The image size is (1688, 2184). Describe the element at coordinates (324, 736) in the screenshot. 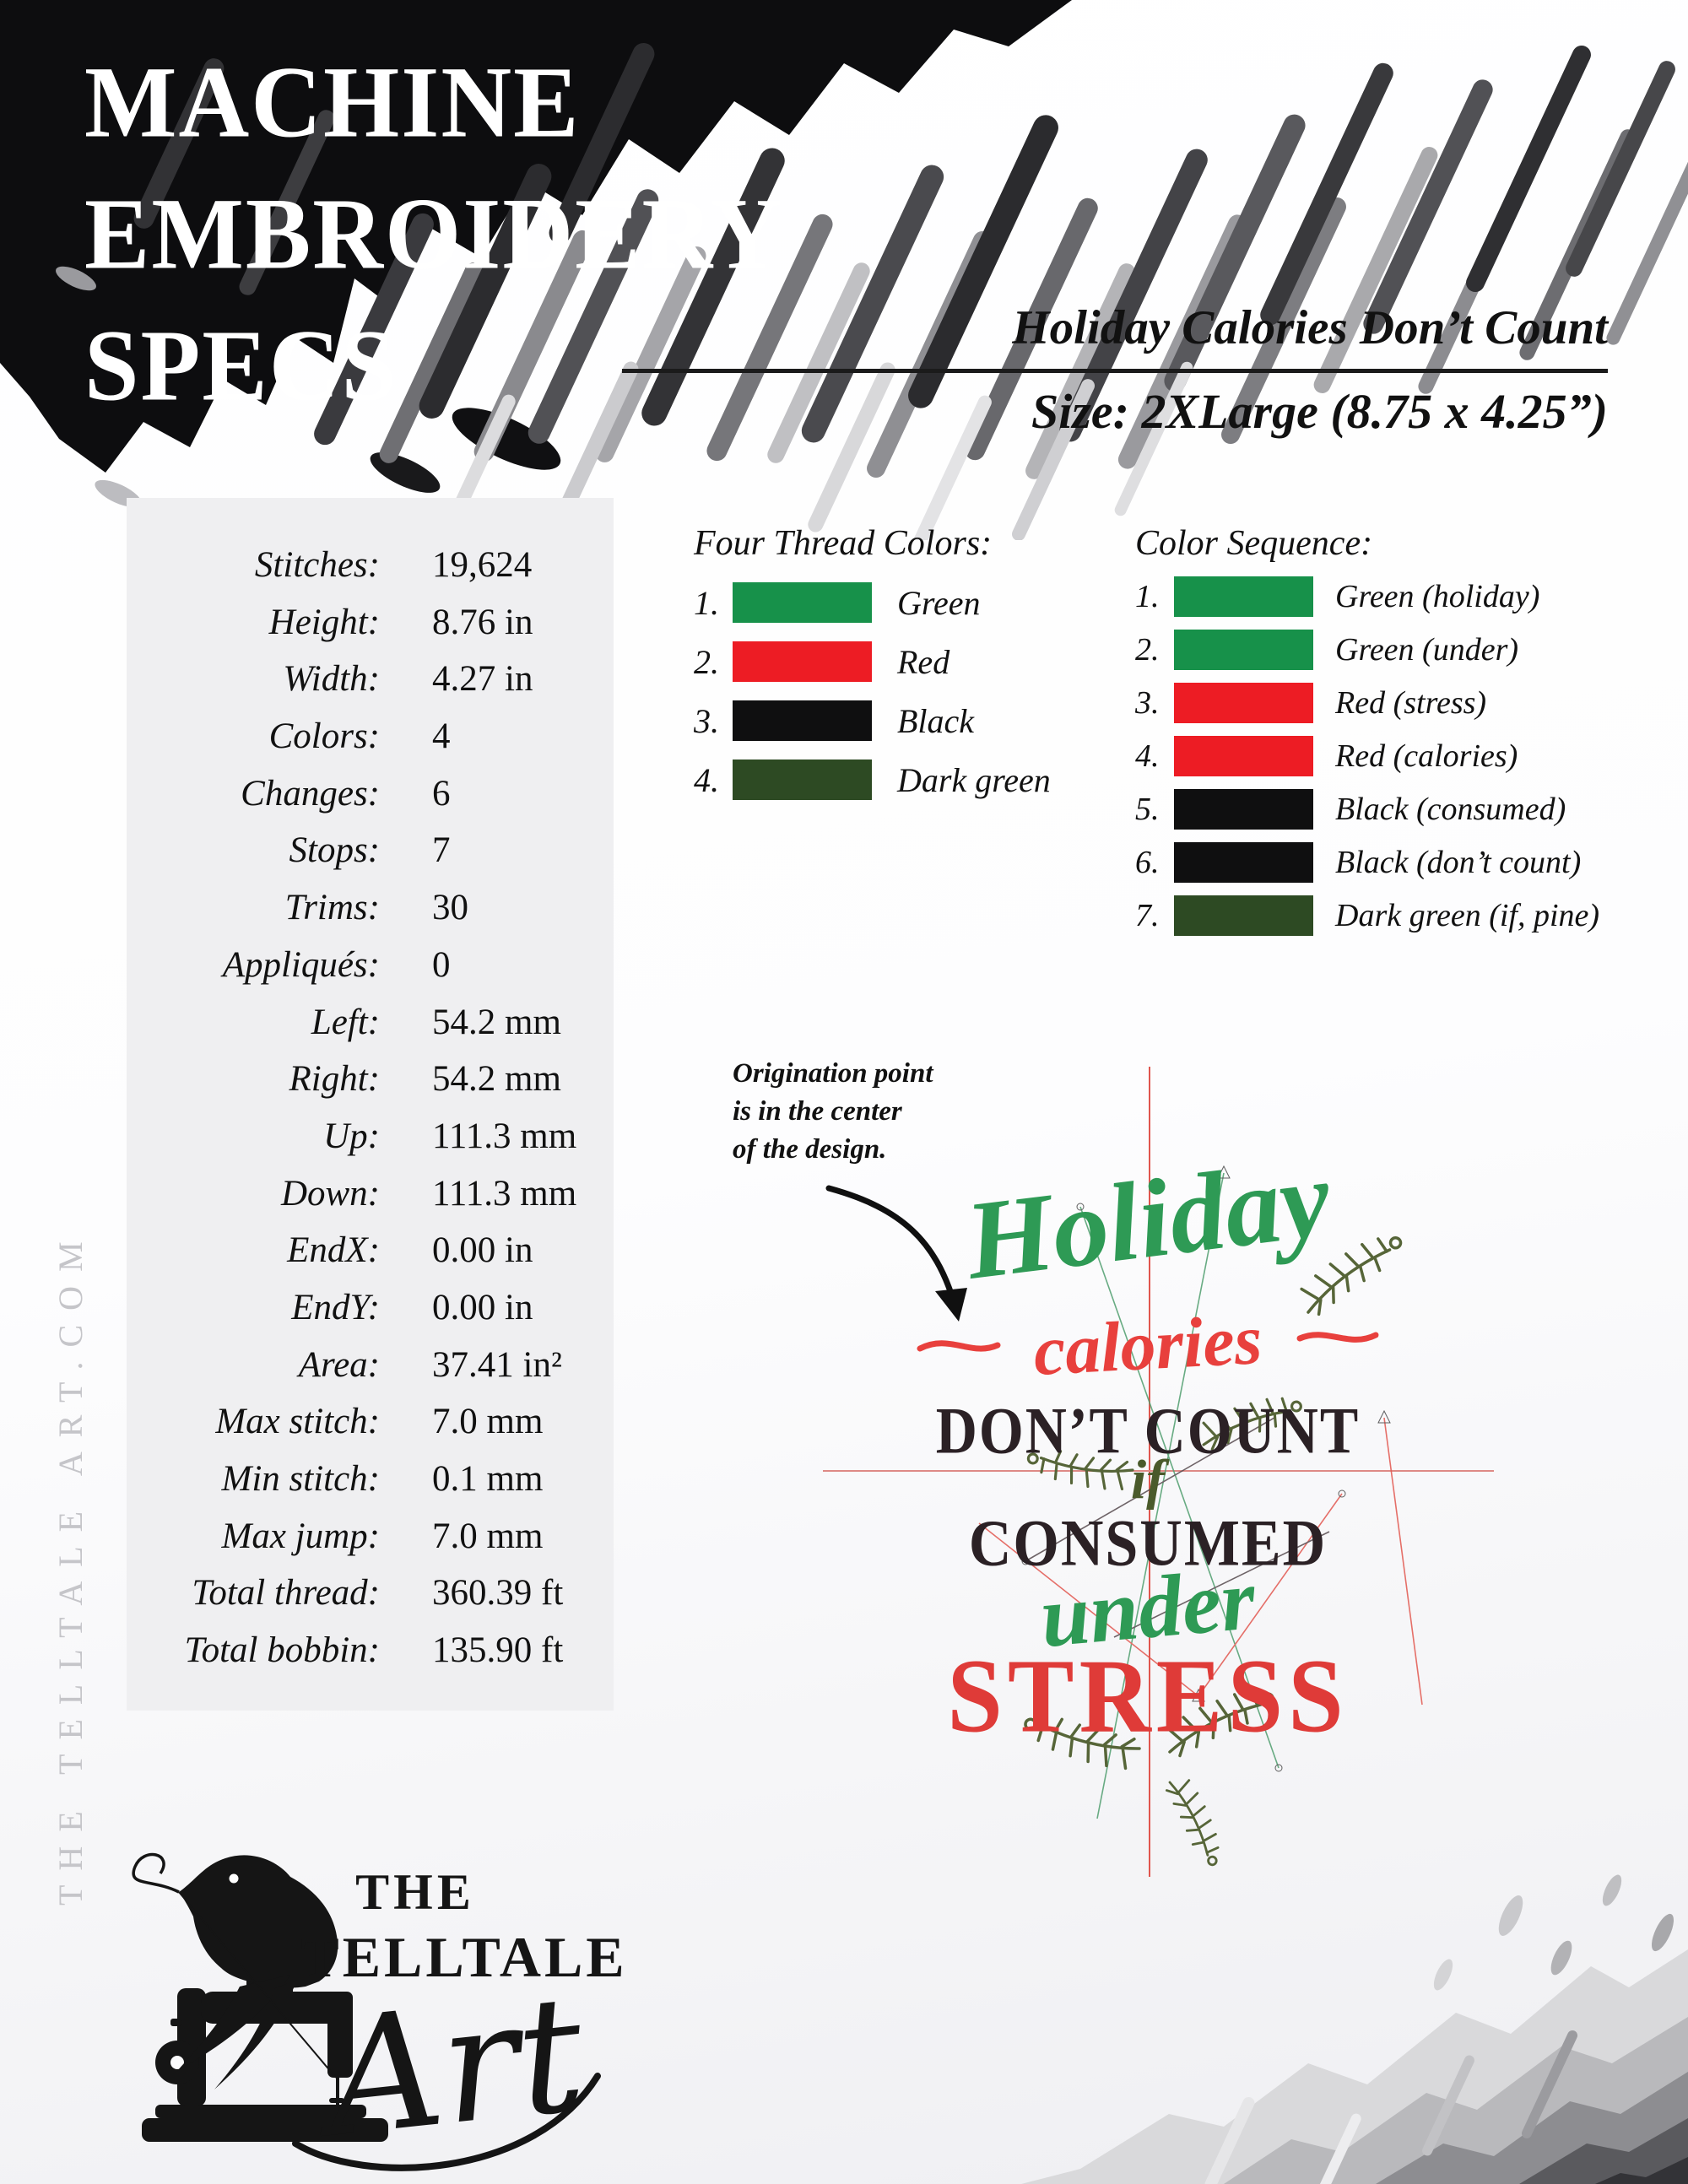

I see `stat-label: Colors:` at that location.